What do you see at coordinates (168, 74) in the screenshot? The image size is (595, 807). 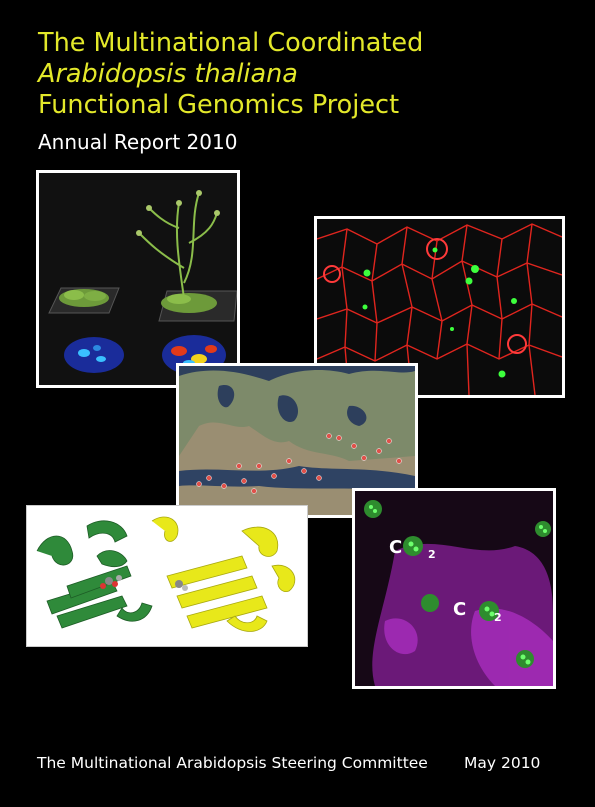 I see `title-line-2-species: Arabidopsis thaliana` at bounding box center [168, 74].